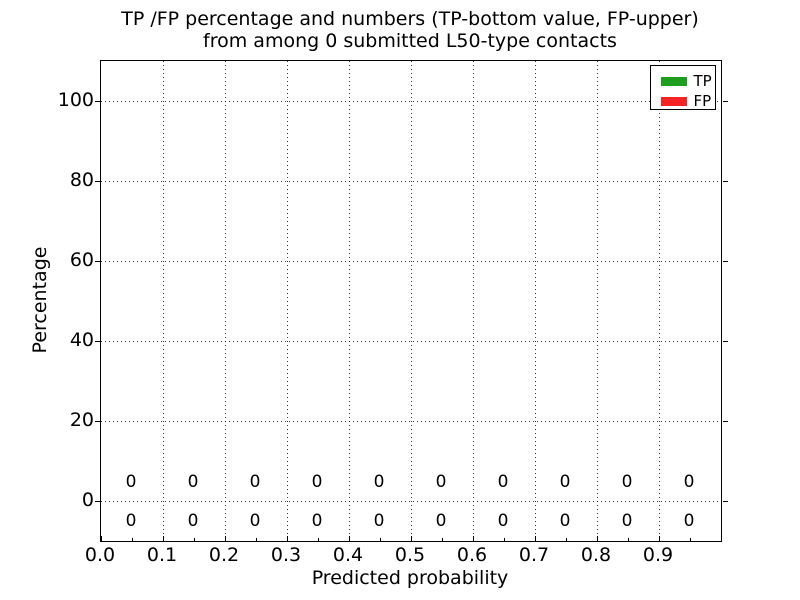 This screenshot has width=800, height=600. I want to click on x-tick-label: 0.7, so click(534, 555).